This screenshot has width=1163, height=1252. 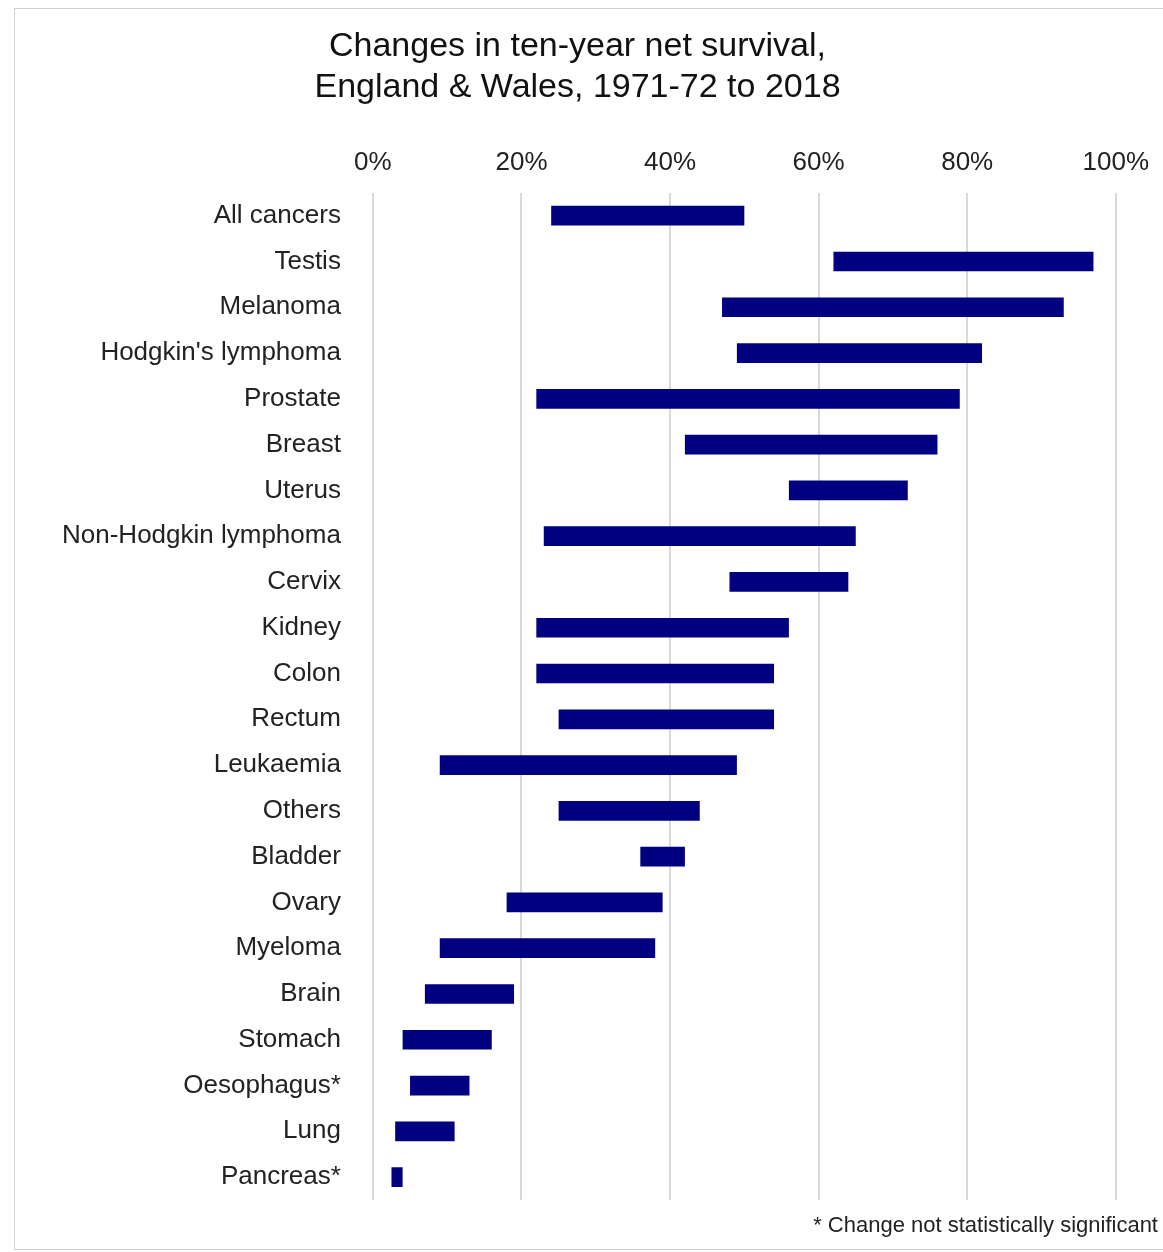 What do you see at coordinates (303, 442) in the screenshot?
I see `y-tick-label: Breast` at bounding box center [303, 442].